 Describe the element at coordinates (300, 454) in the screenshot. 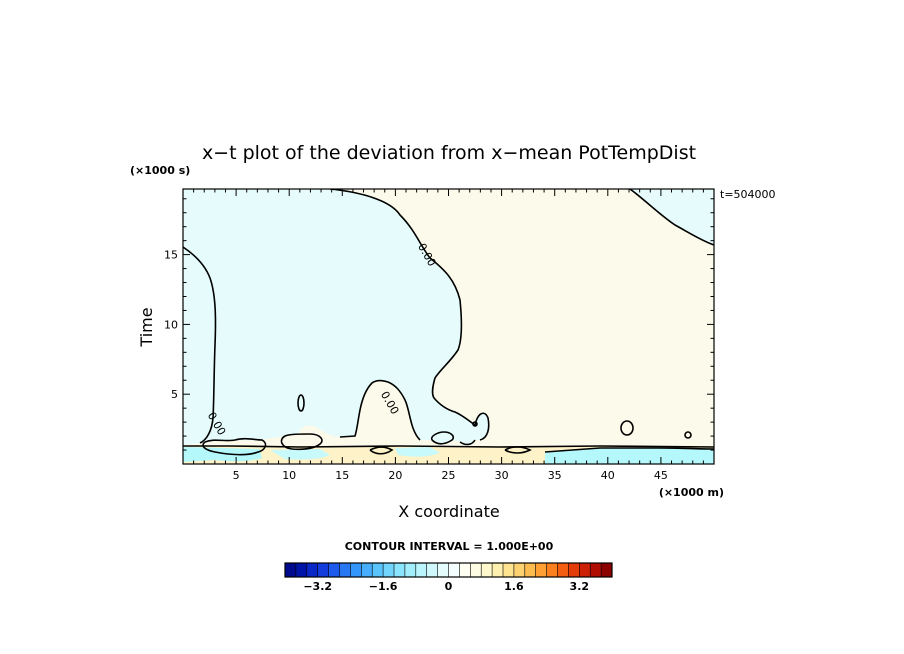

I see `negative-surface-patch-mid` at that location.